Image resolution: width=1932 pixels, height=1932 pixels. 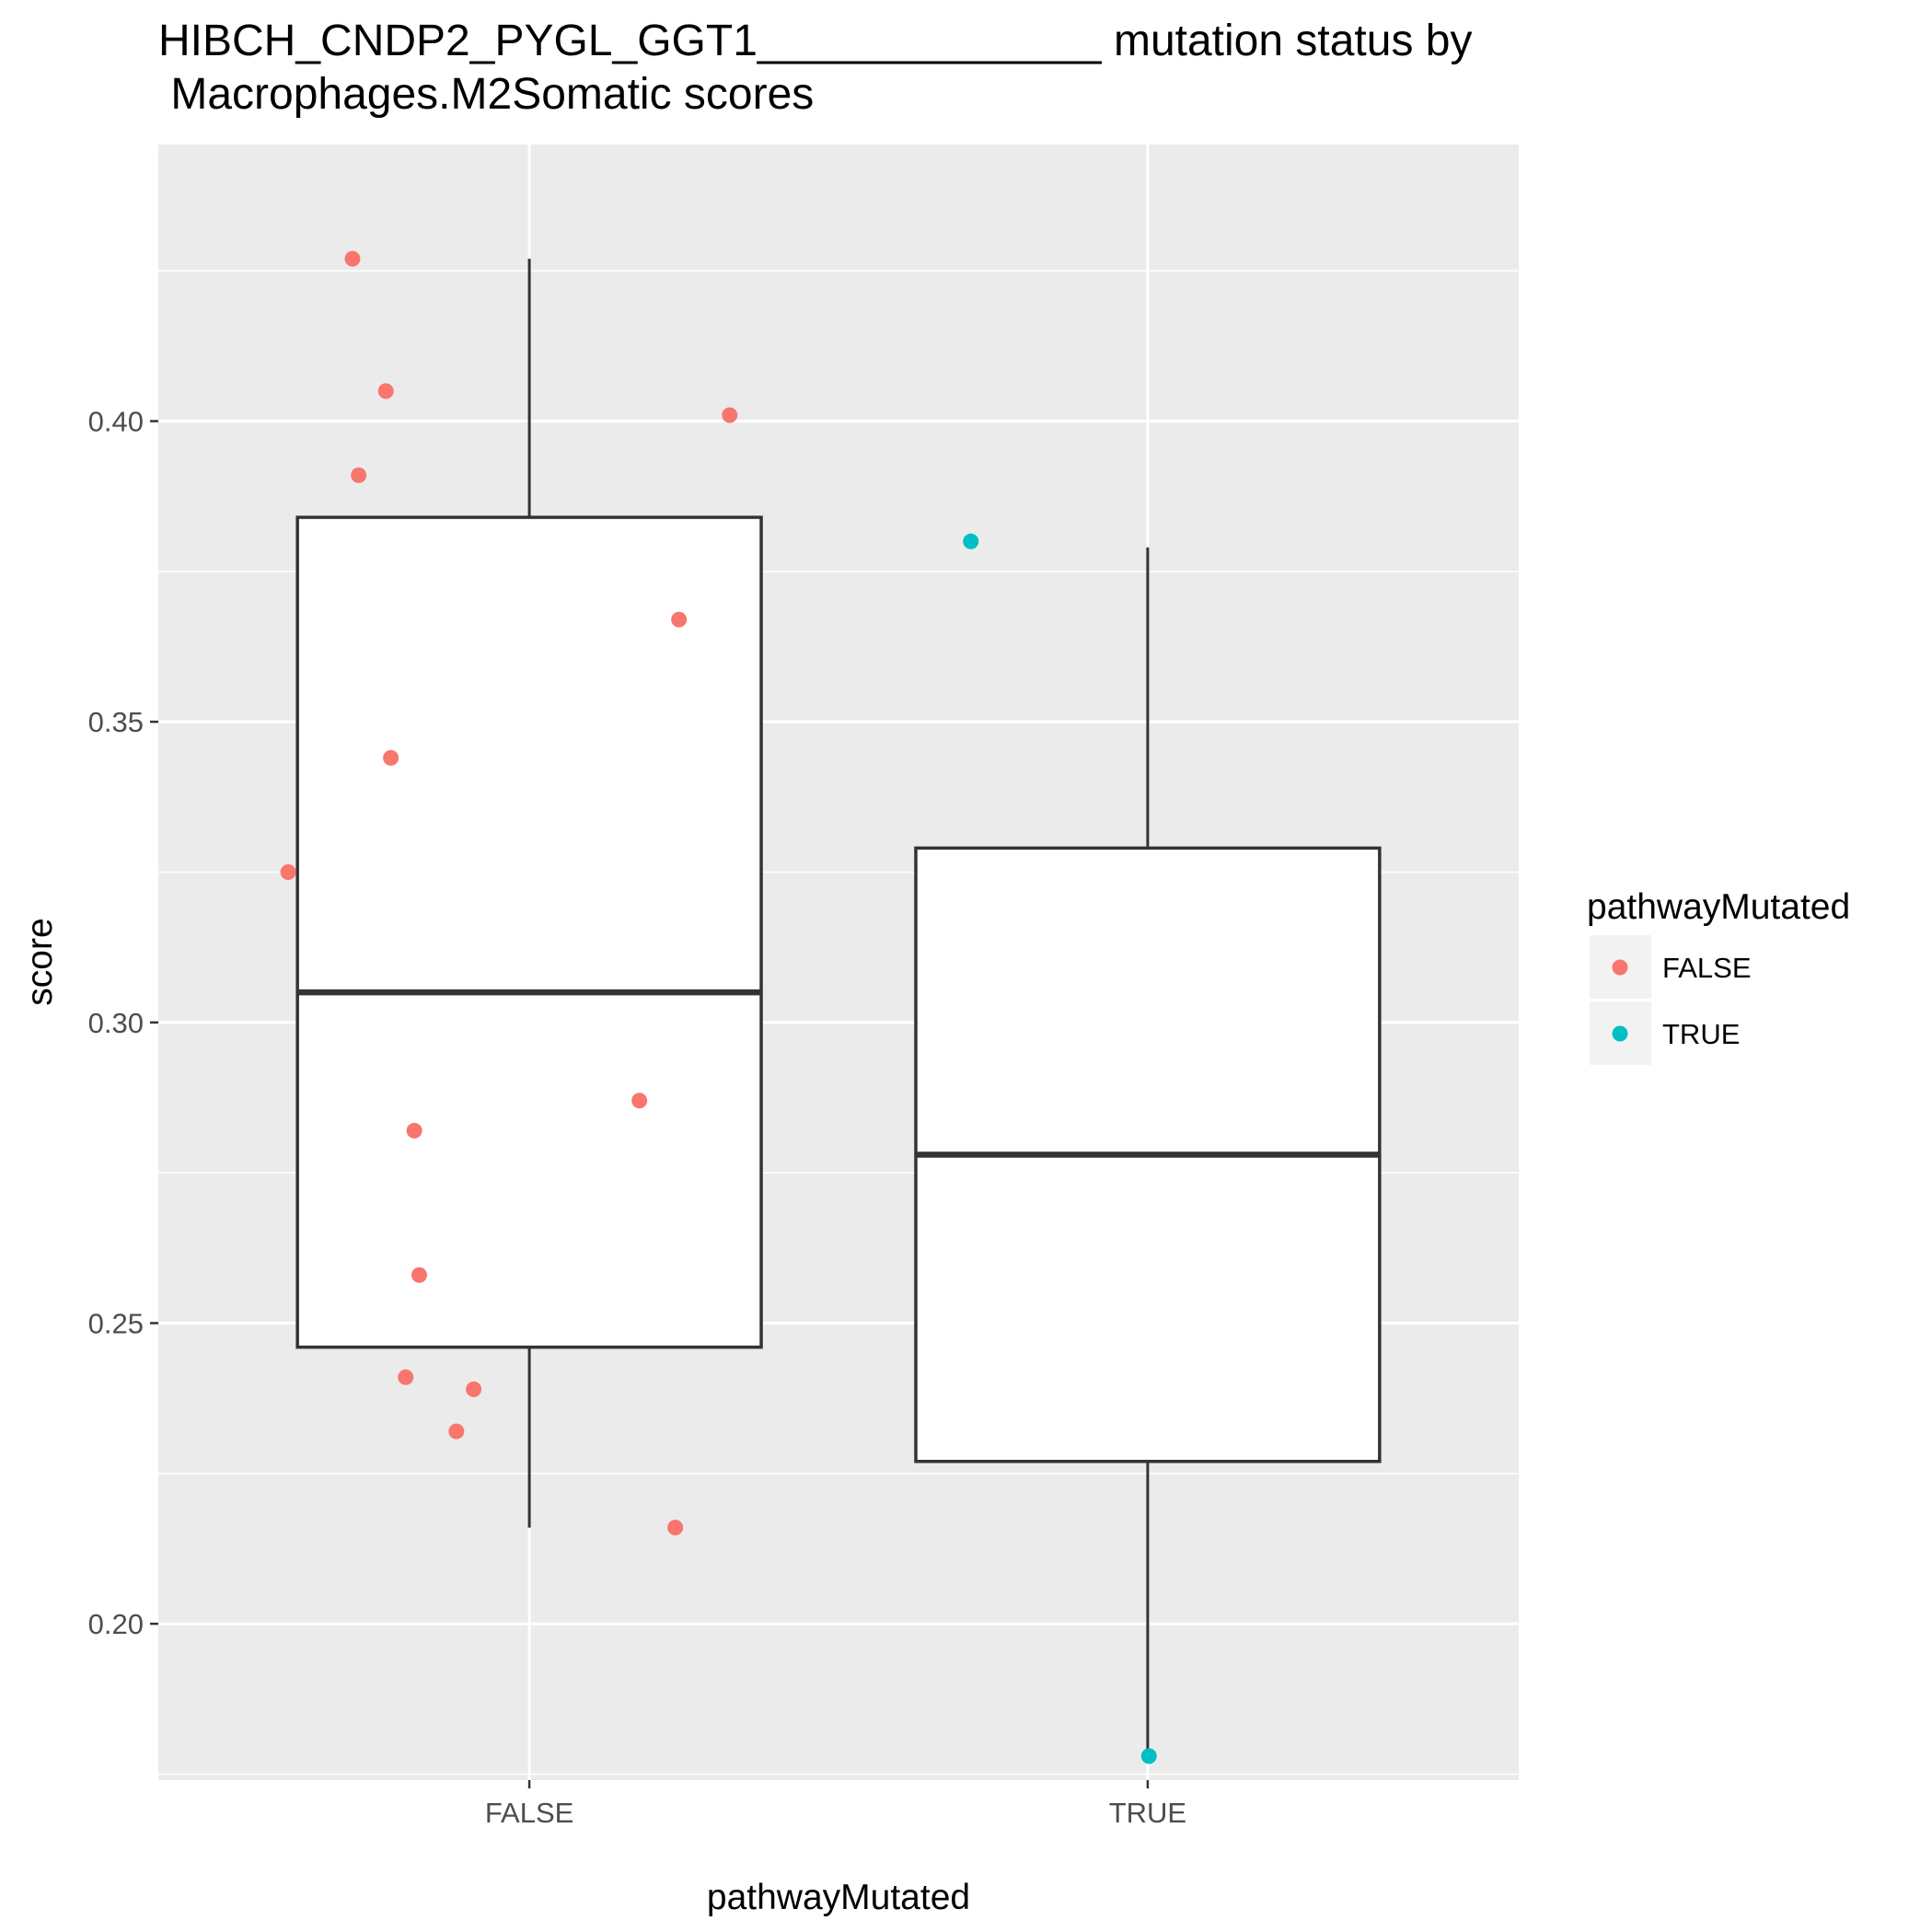 I want to click on legend: pathwayMutated FALSE TRUE, so click(x=1719, y=976).